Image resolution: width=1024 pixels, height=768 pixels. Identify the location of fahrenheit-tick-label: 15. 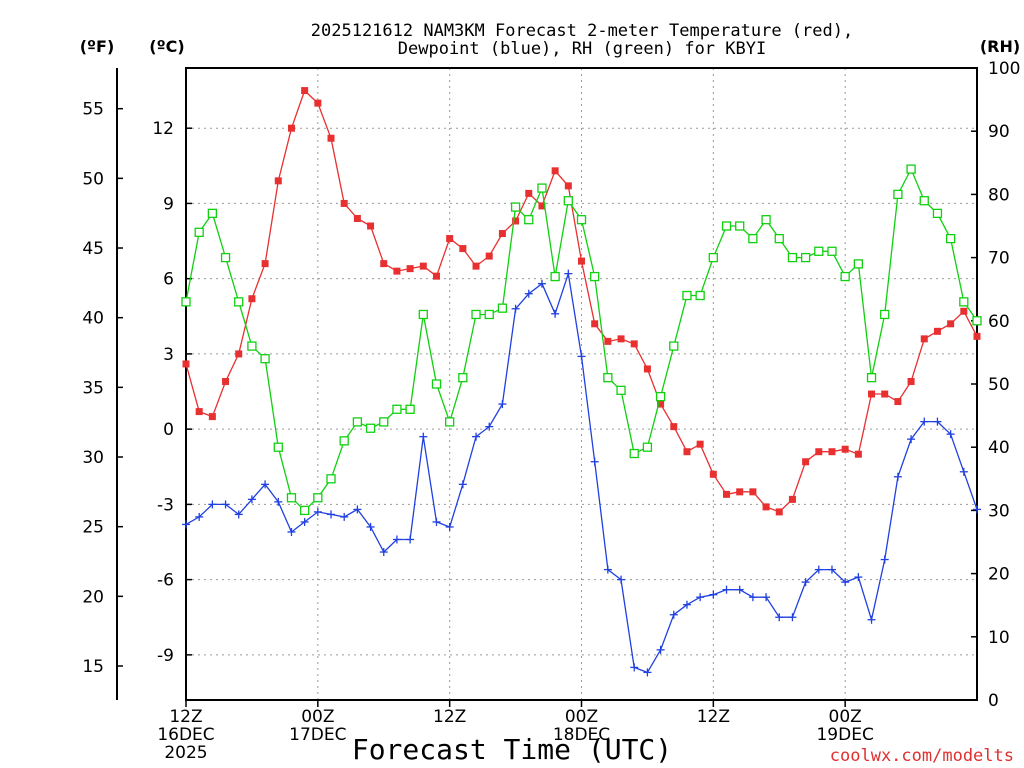
(93, 667).